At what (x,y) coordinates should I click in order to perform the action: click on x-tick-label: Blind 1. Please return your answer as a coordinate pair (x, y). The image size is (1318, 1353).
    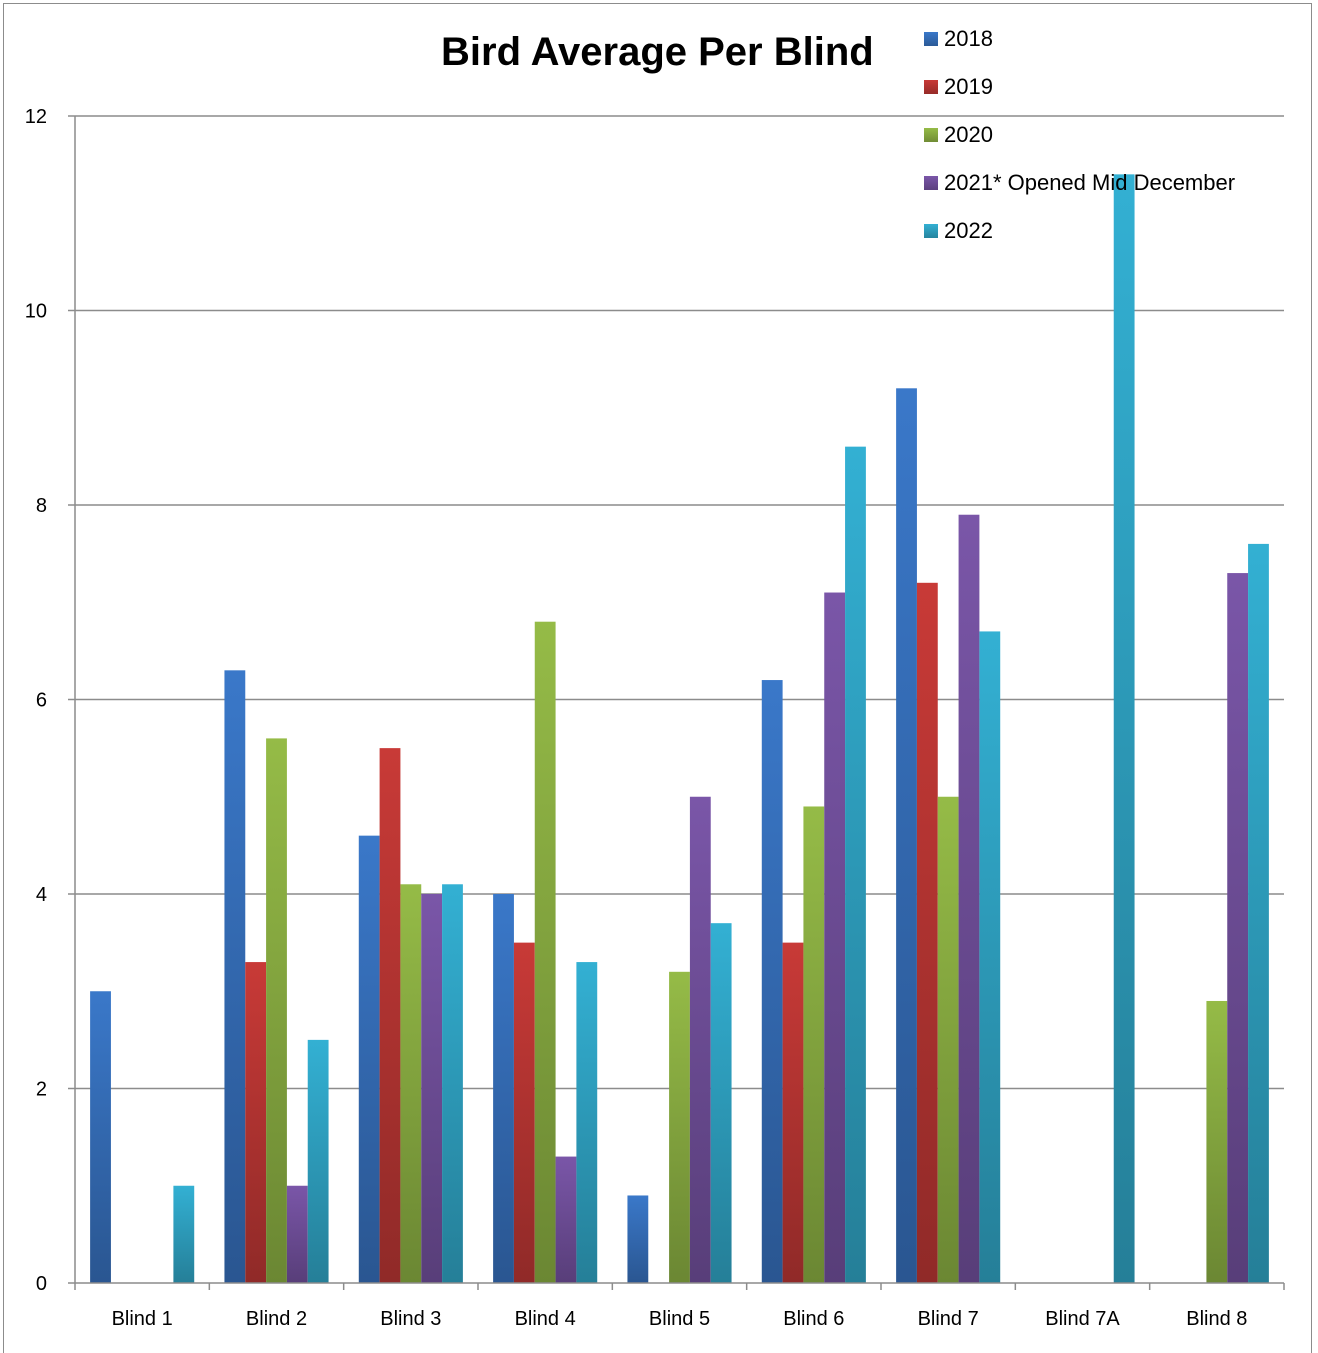
    Looking at the image, I should click on (142, 1319).